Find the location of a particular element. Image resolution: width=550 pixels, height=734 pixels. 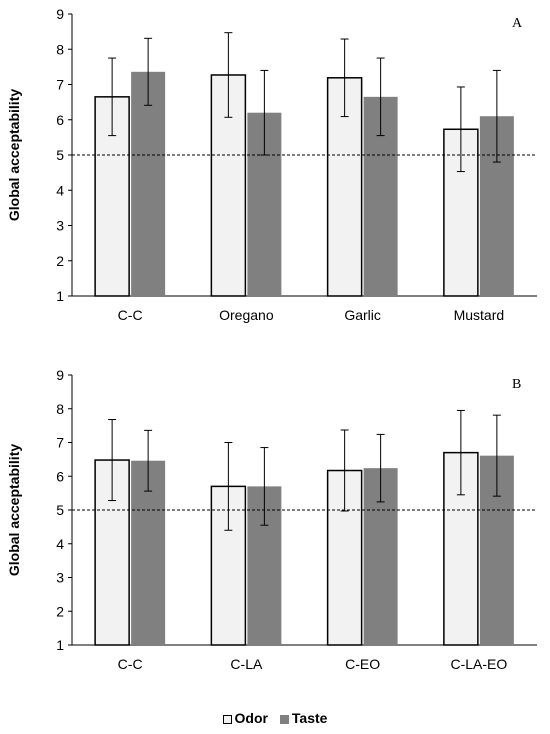

legend-item-taste: Taste is located at coordinates (303, 718).